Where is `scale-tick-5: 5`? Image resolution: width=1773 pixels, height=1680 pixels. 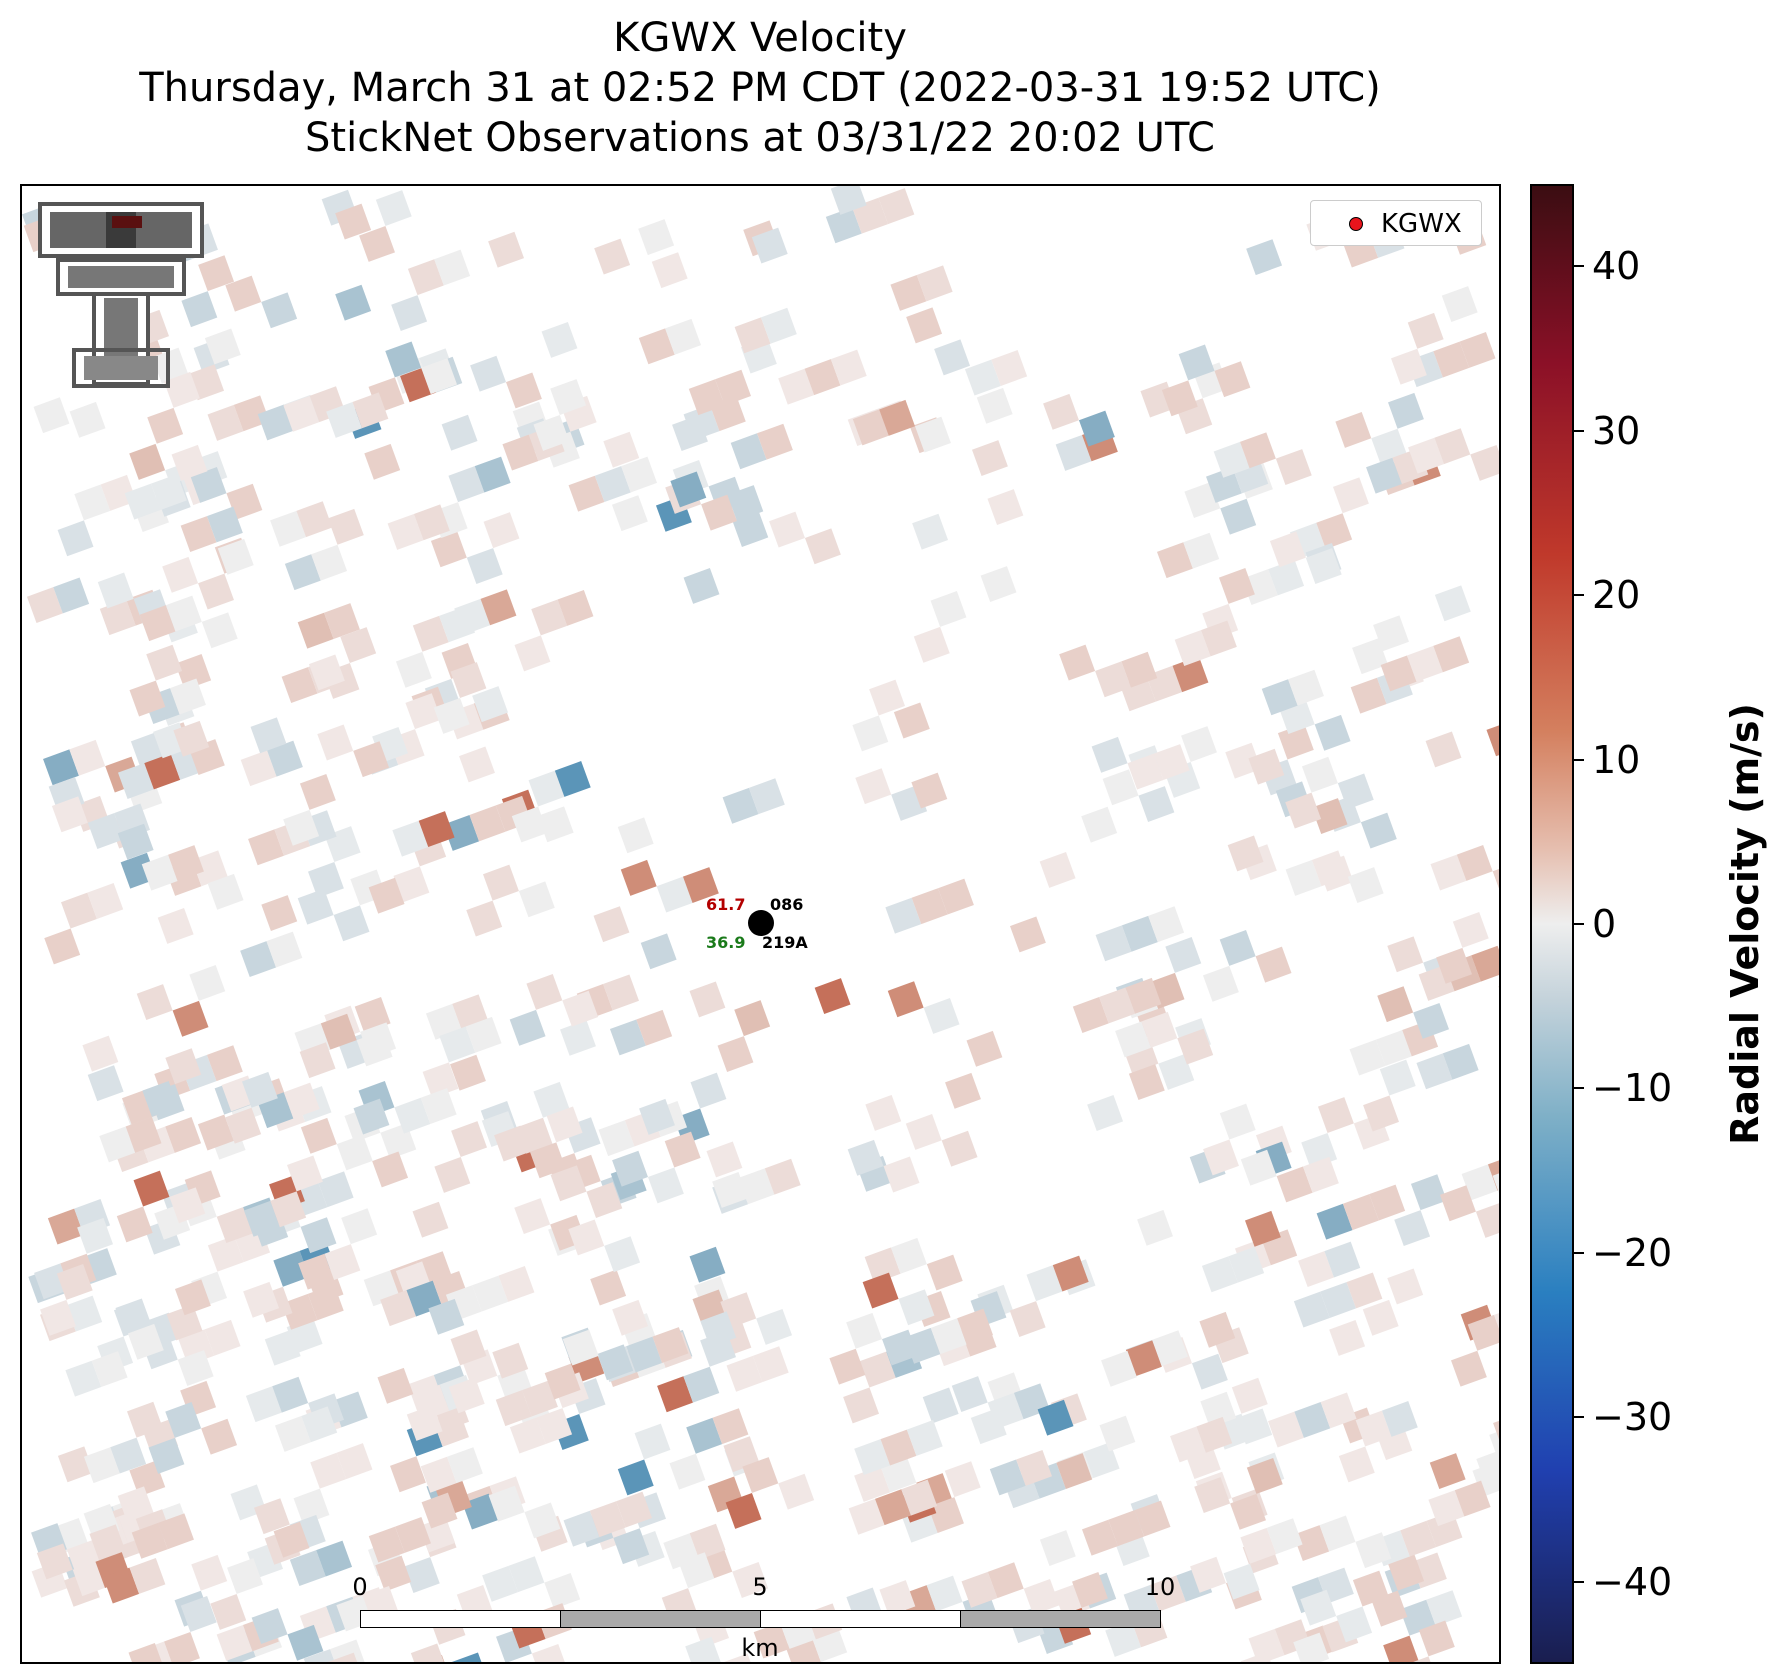
scale-tick-5: 5 is located at coordinates (760, 1587).